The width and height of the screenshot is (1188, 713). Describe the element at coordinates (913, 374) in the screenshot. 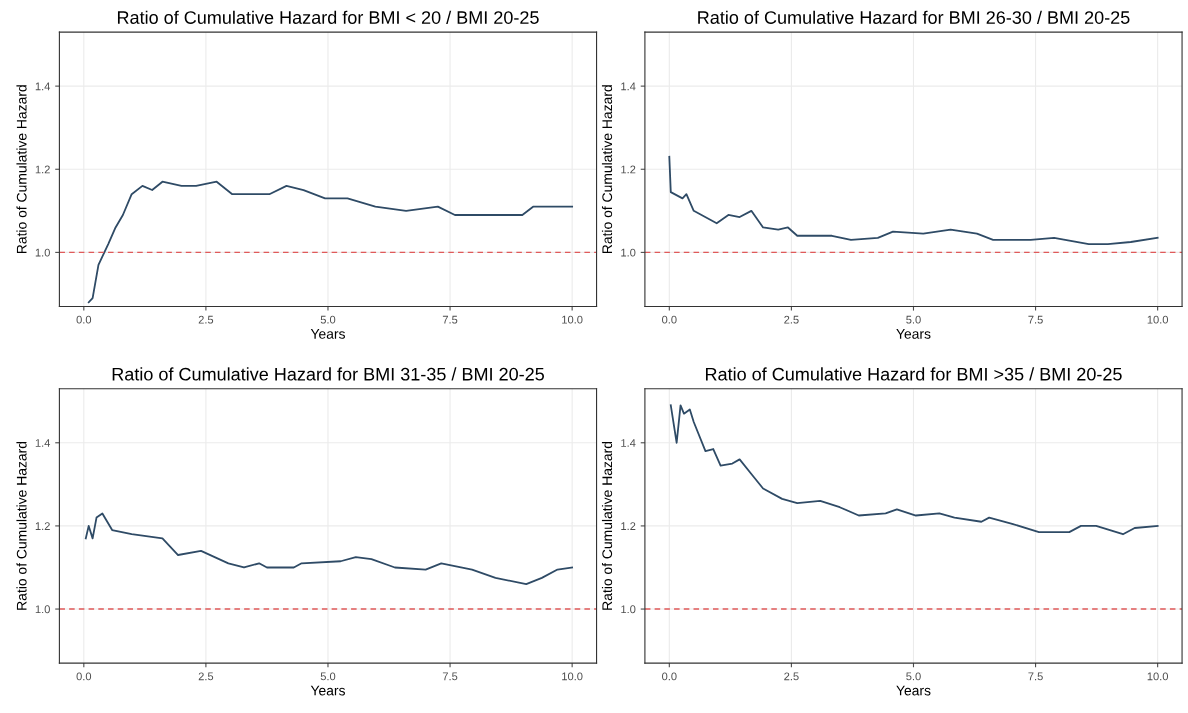

I see `chart-title: Ratio of Cumulative Hazard for BMI >35 / BMI 20-25` at that location.